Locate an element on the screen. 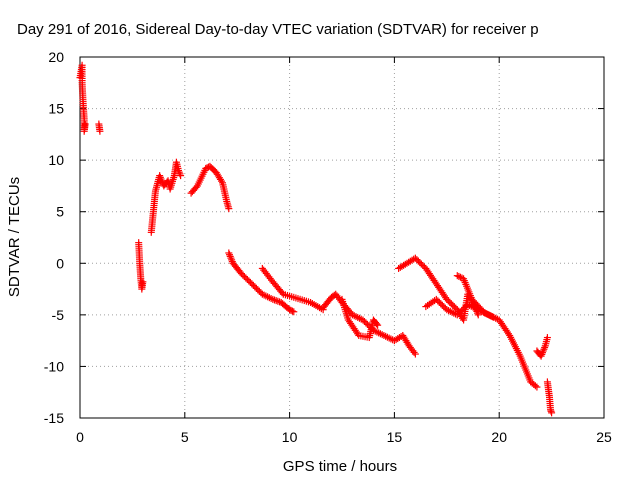 Image resolution: width=640 pixels, height=480 pixels. x-tick-label: 25 is located at coordinates (604, 437).